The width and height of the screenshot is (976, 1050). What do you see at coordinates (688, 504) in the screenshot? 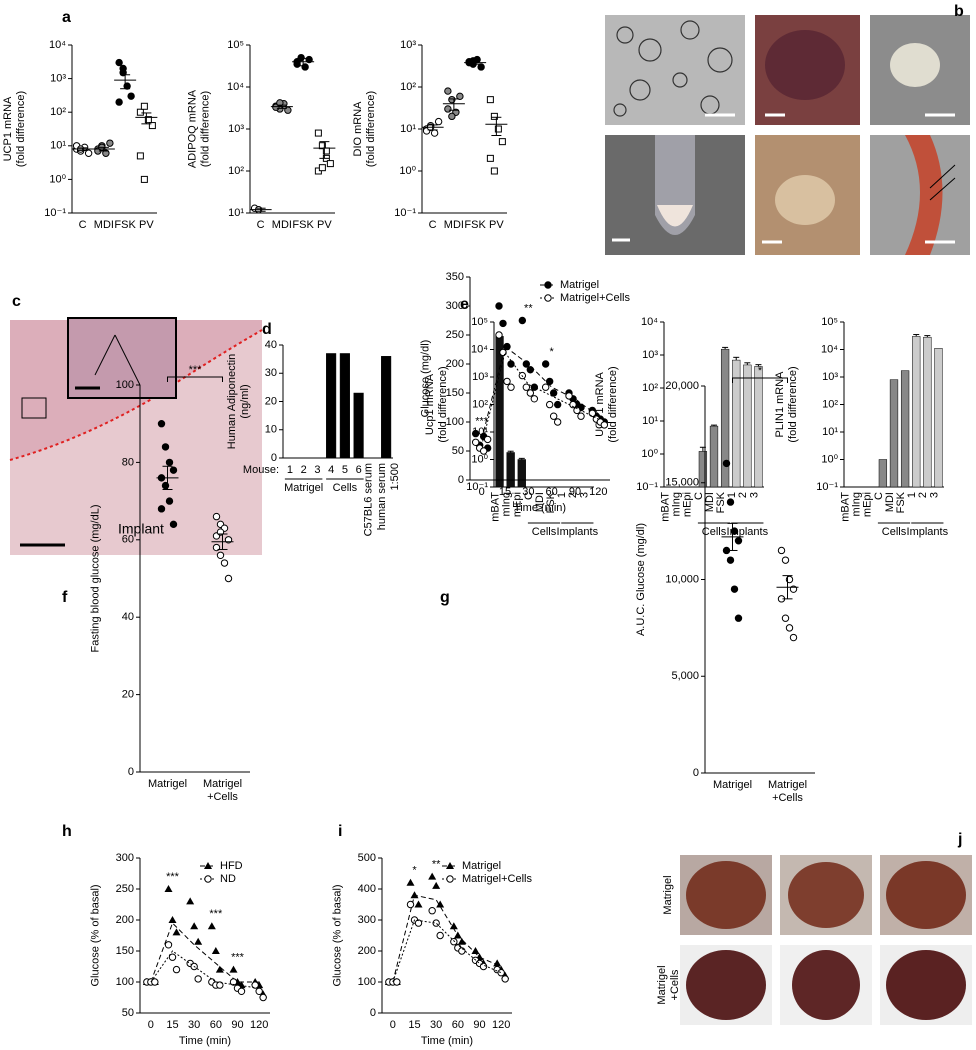
I see `x-tick-label: mEpi` at bounding box center [688, 504].